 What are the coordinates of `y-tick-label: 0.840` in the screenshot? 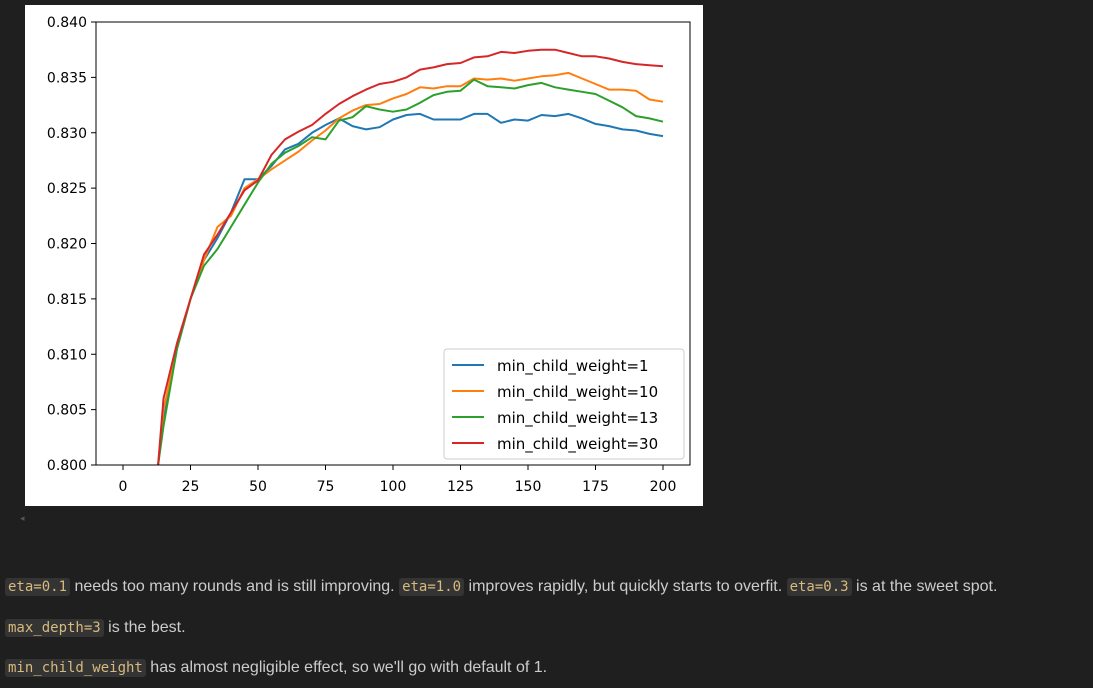 It's located at (67, 23).